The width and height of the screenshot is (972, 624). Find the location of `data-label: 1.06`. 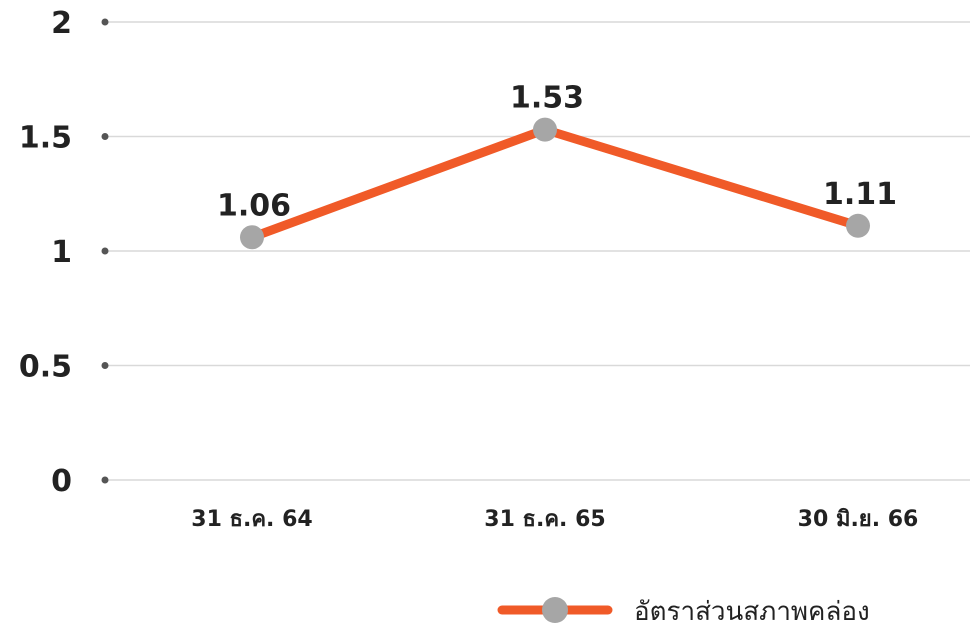

data-label: 1.06 is located at coordinates (254, 205).